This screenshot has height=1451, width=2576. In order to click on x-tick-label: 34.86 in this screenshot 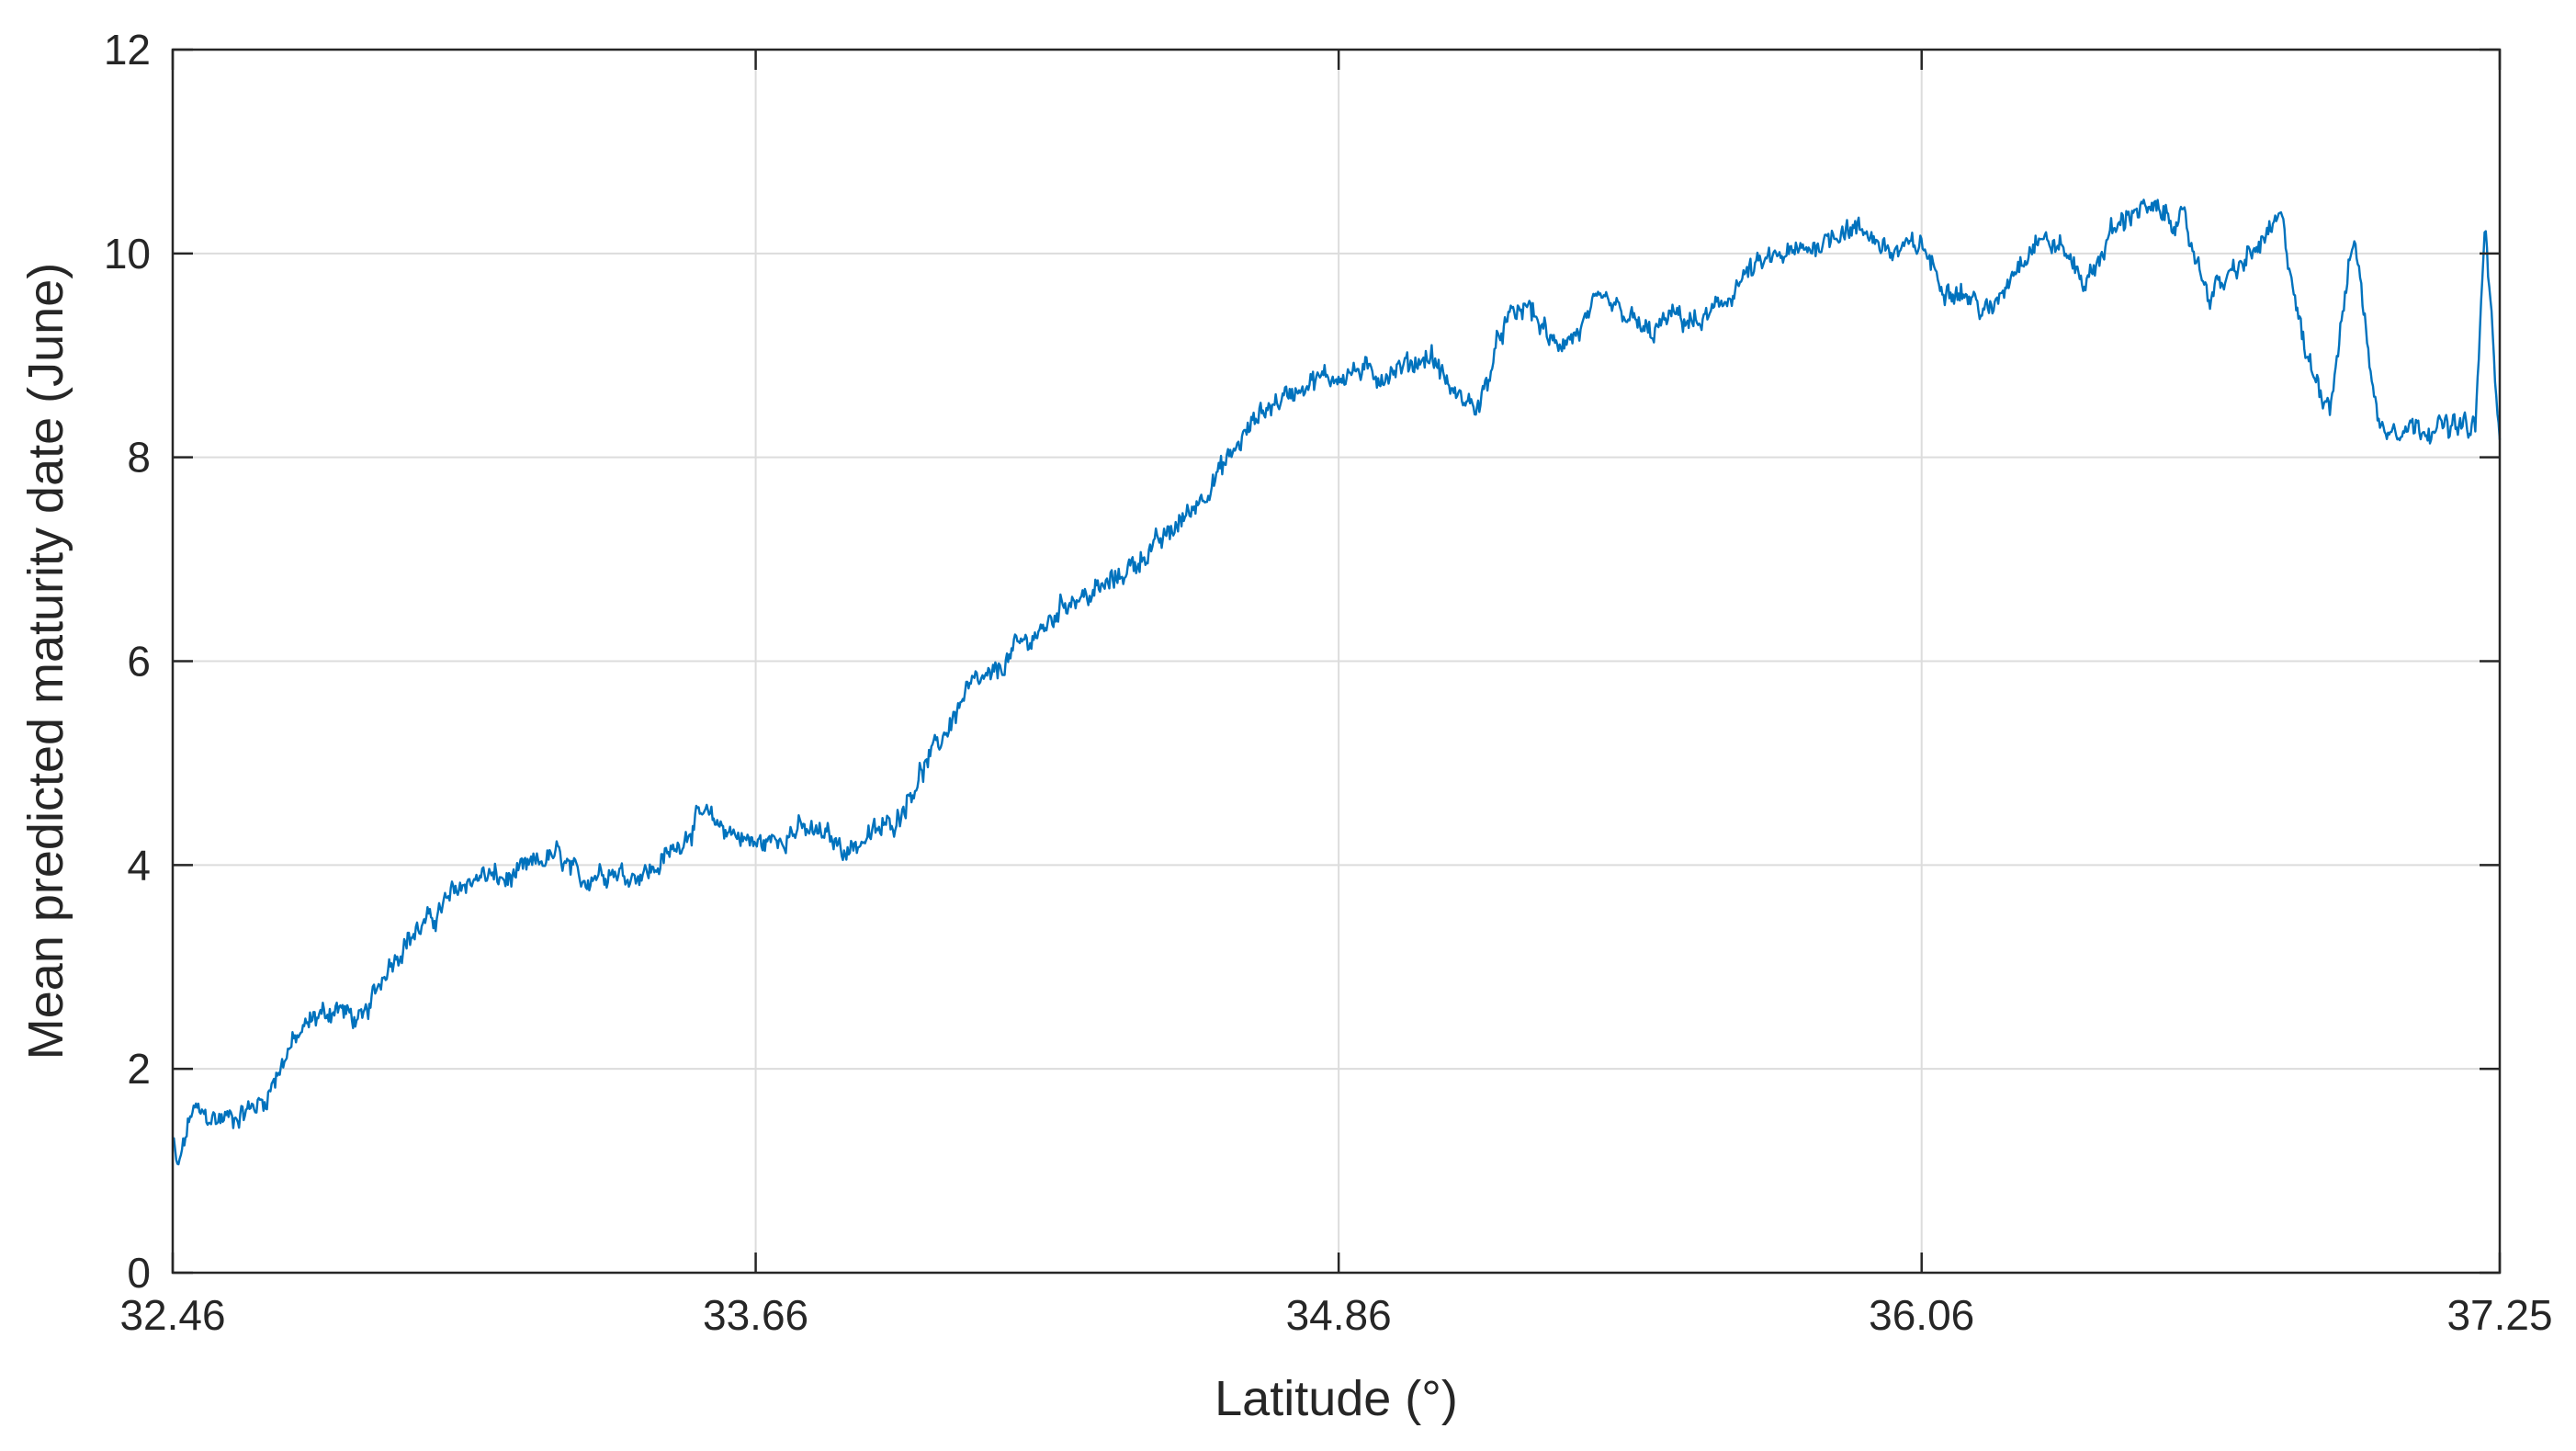, I will do `click(1339, 1315)`.